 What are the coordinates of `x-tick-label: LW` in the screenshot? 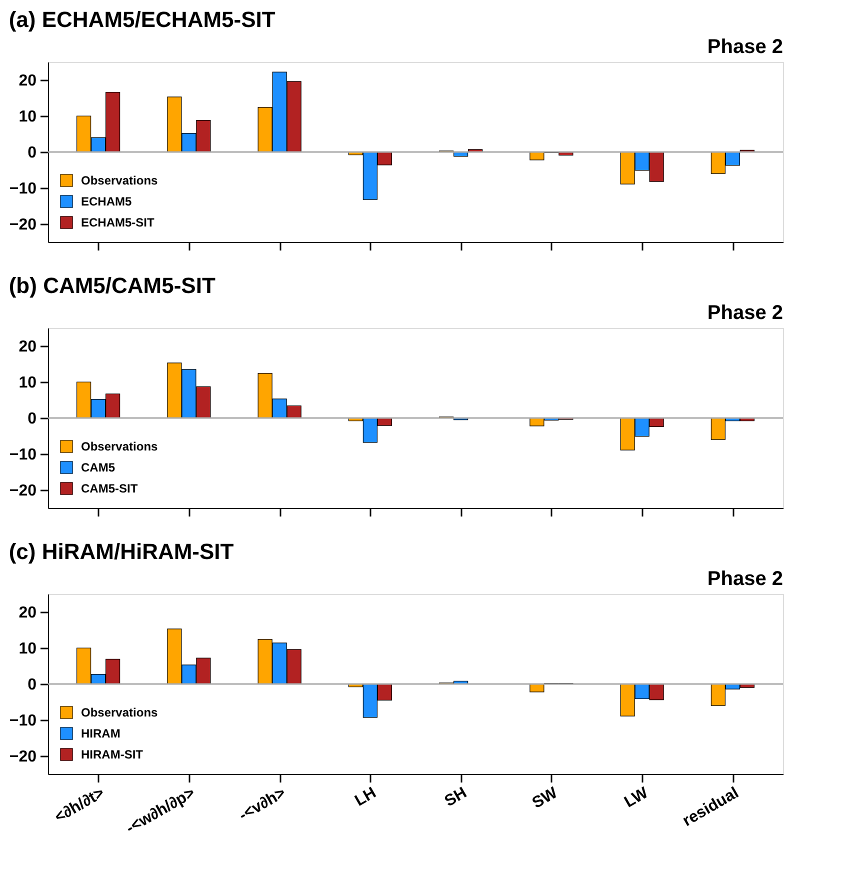 It's located at (637, 798).